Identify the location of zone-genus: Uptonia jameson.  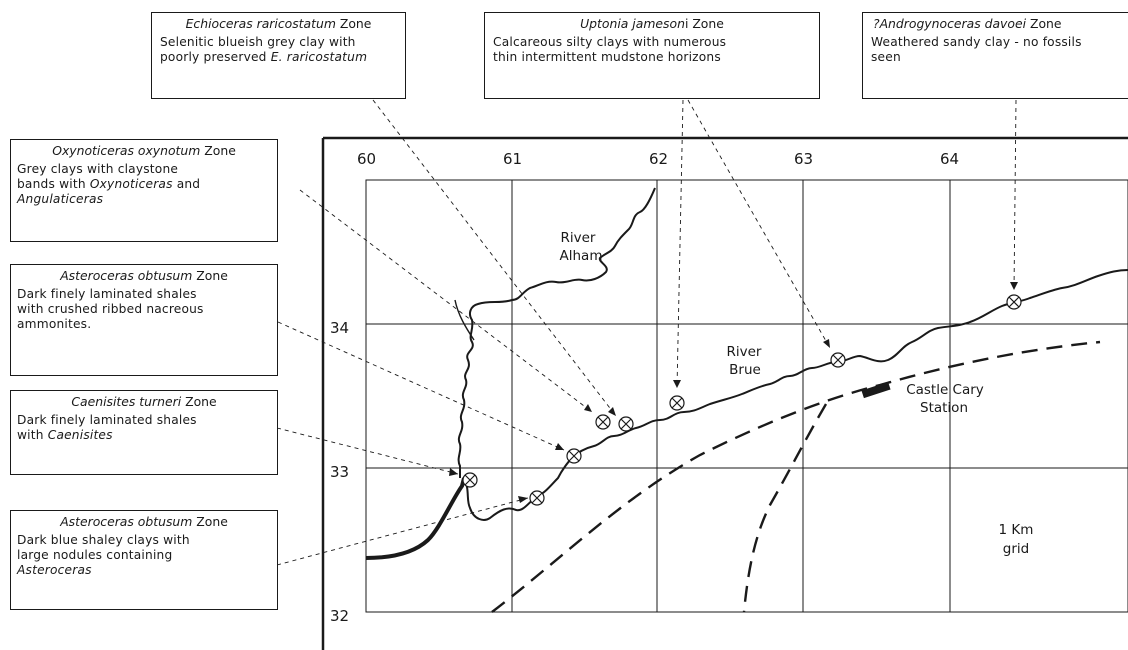
(632, 23).